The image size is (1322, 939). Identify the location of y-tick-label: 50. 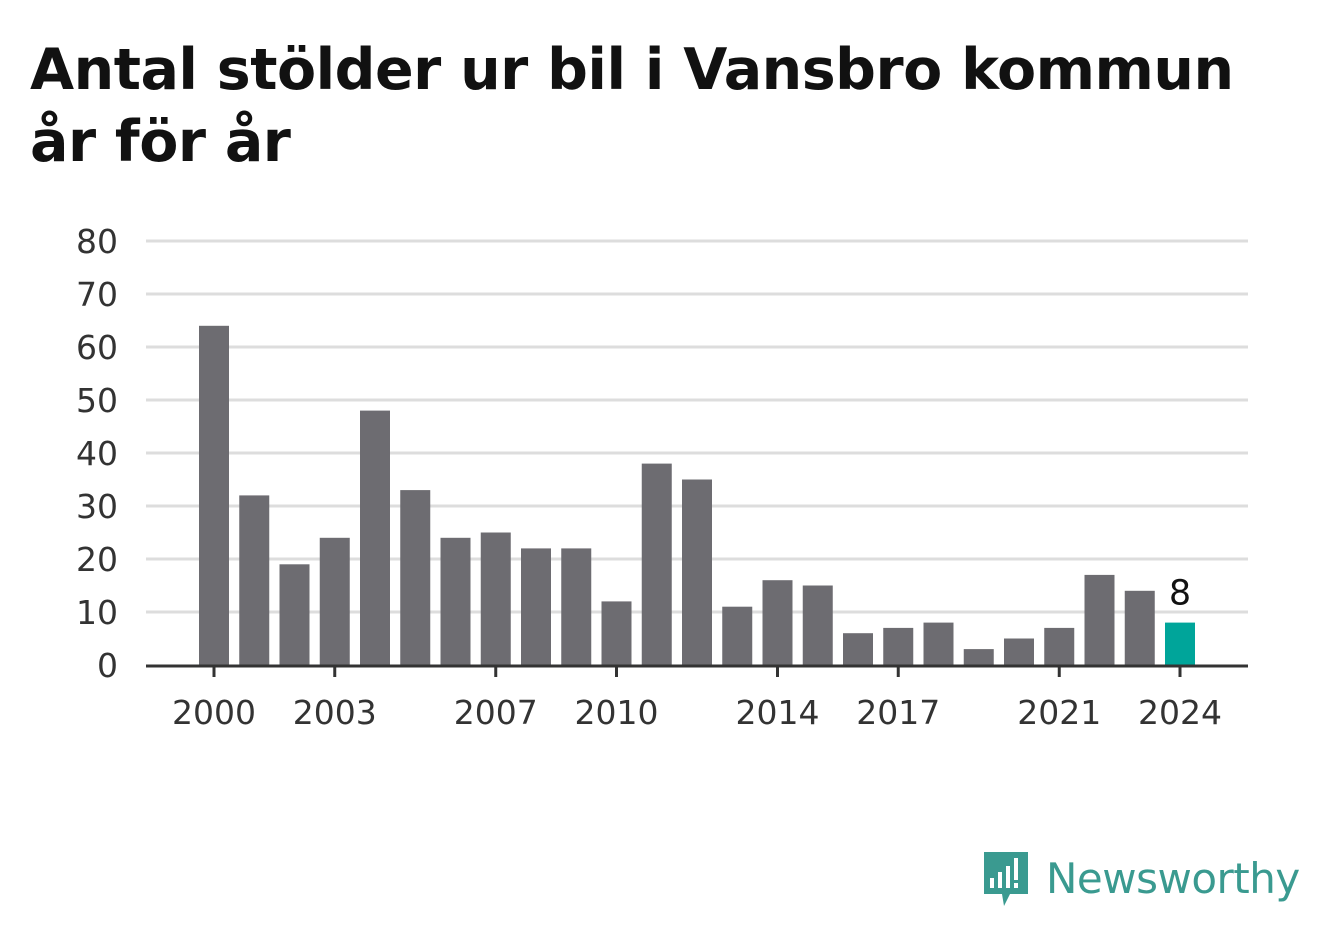
(97, 400).